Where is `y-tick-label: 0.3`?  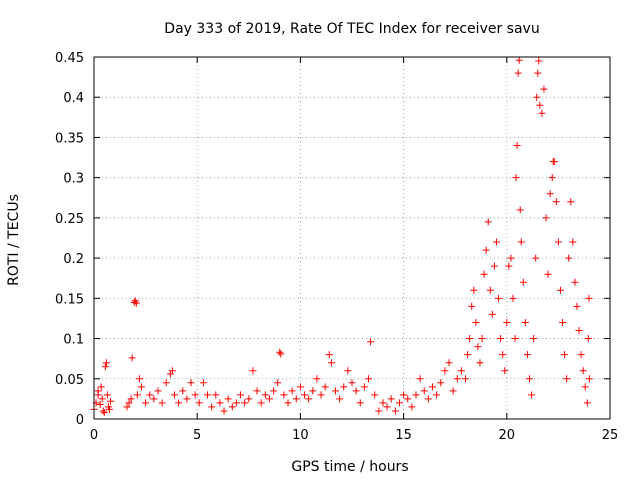
y-tick-label: 0.3 is located at coordinates (73, 179).